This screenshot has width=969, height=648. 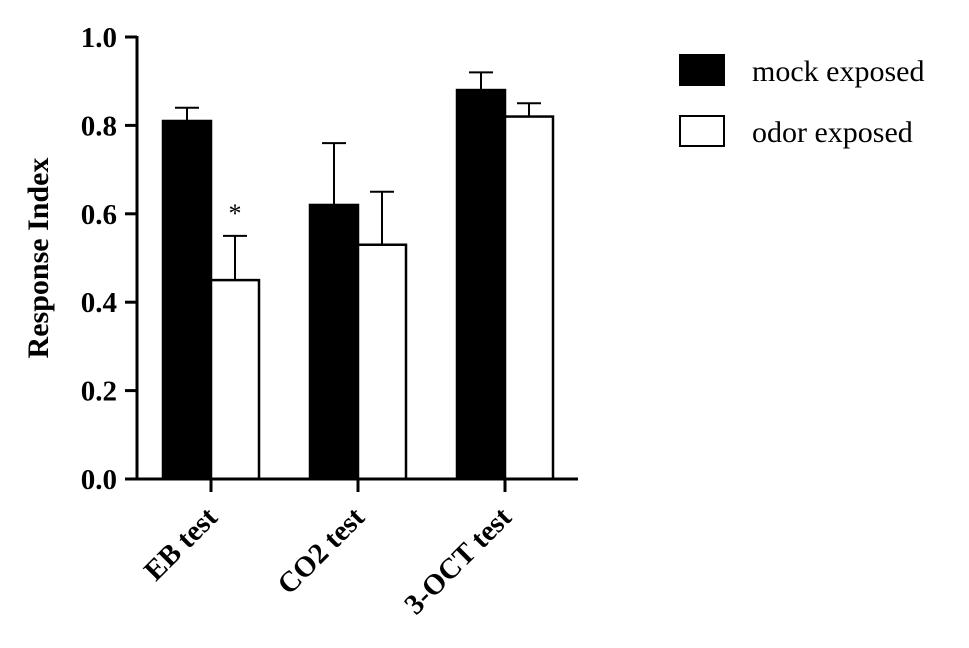 I want to click on legend-swatch-odor, so click(x=702, y=131).